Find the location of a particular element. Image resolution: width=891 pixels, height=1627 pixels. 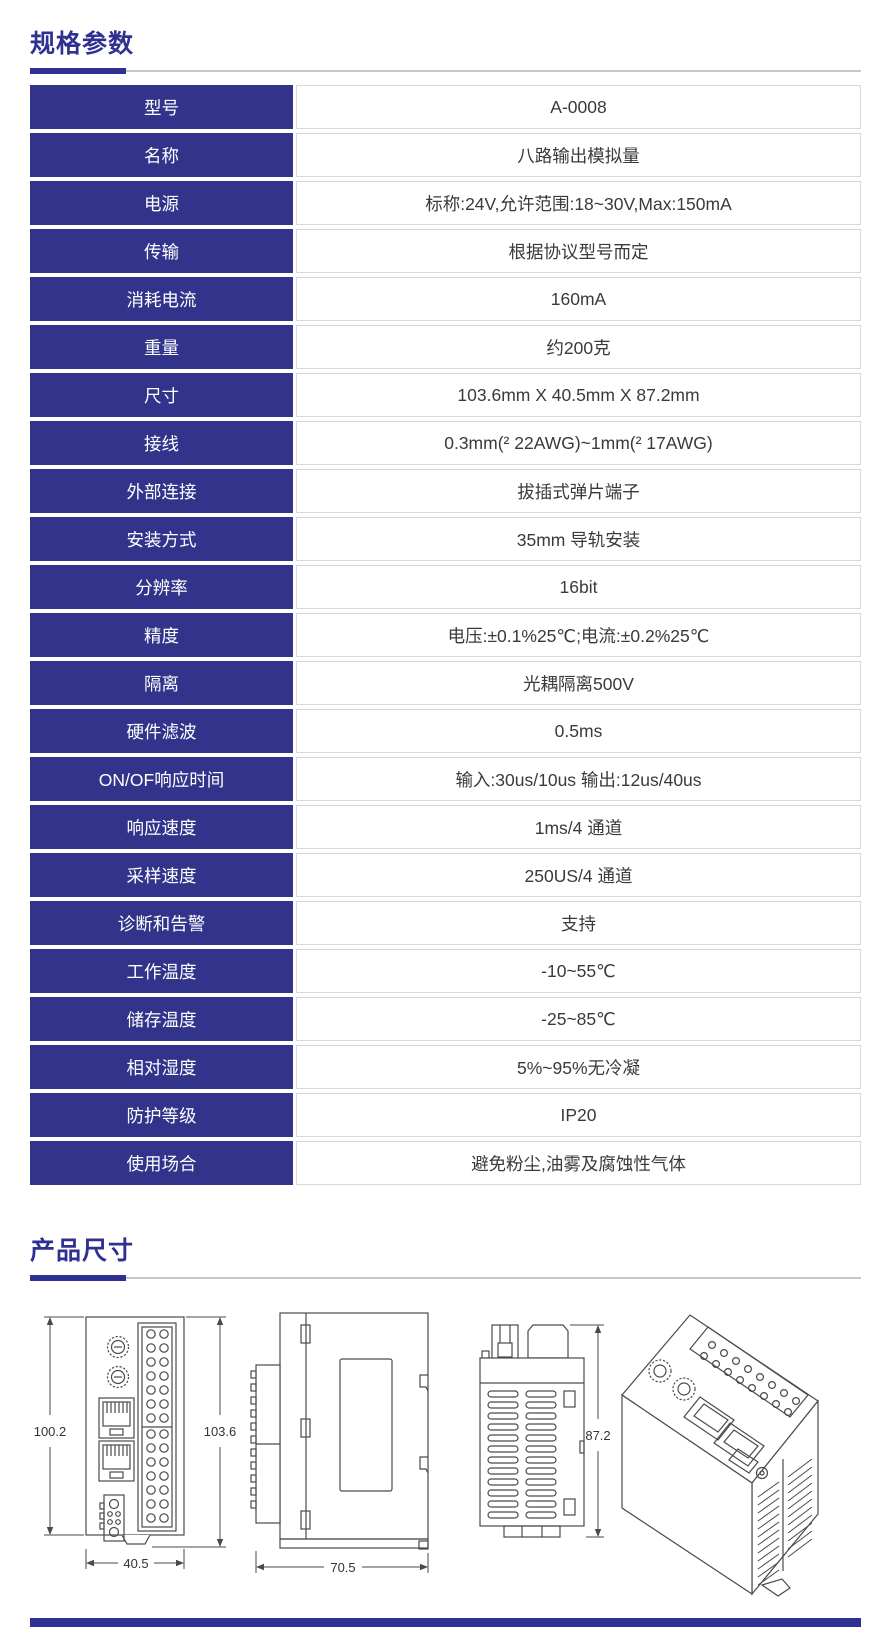

spec-row: 硬件滤波 0.5ms is located at coordinates (445, 731).